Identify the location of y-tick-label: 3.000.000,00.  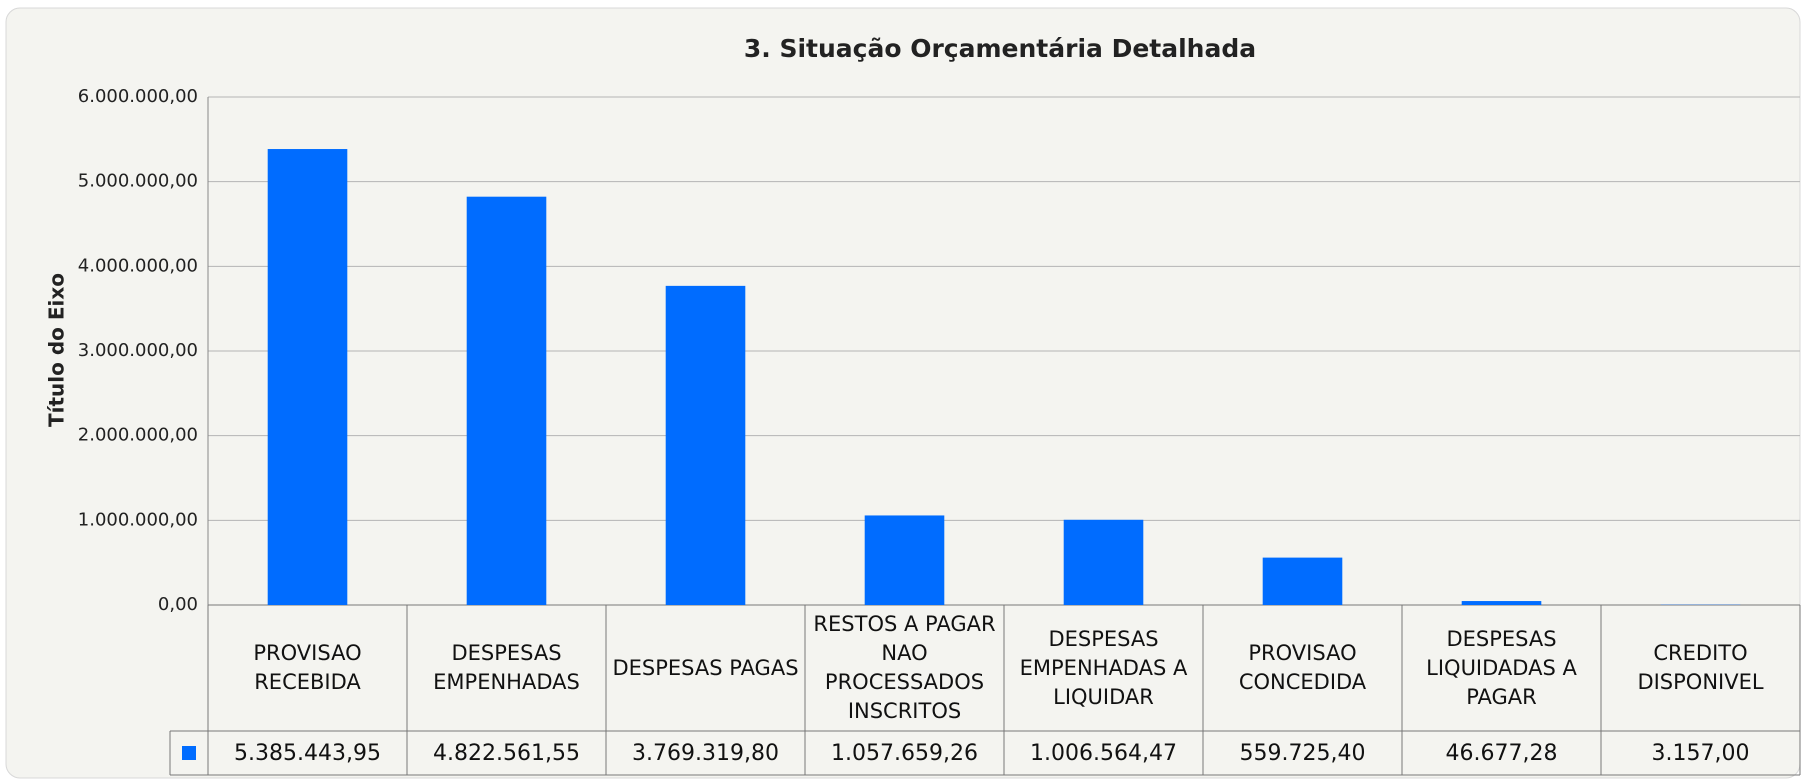
(138, 350).